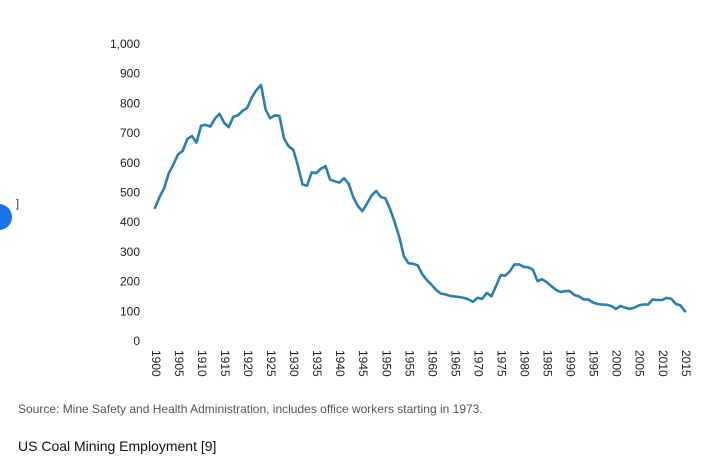 This screenshot has width=715, height=465. Describe the element at coordinates (432, 363) in the screenshot. I see `x-tick-label: 1960` at that location.